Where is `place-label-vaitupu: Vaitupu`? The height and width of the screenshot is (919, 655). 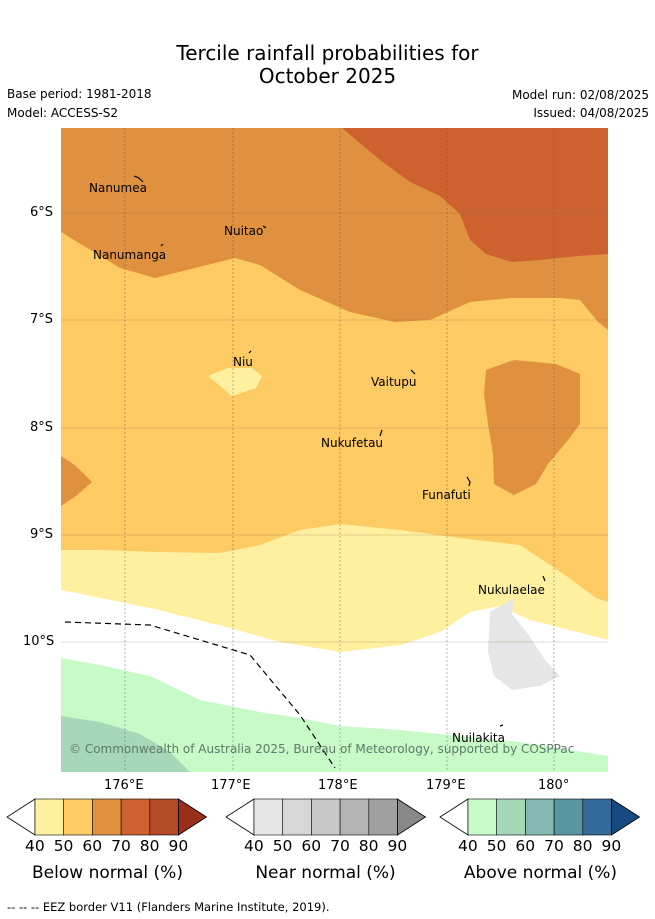
place-label-vaitupu: Vaitupu is located at coordinates (394, 382).